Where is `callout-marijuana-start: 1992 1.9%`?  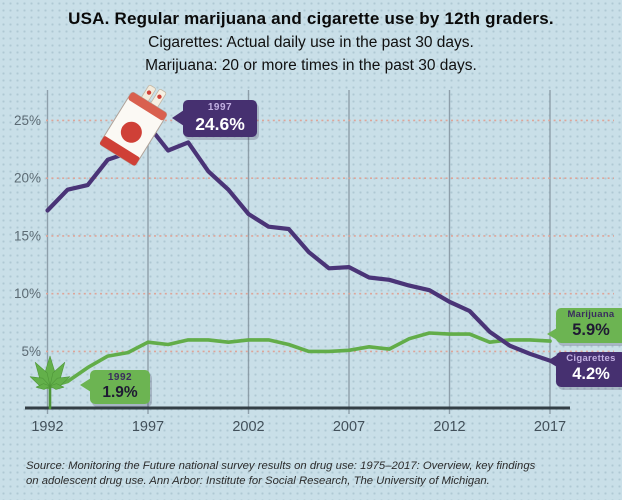 callout-marijuana-start: 1992 1.9% is located at coordinates (115, 387).